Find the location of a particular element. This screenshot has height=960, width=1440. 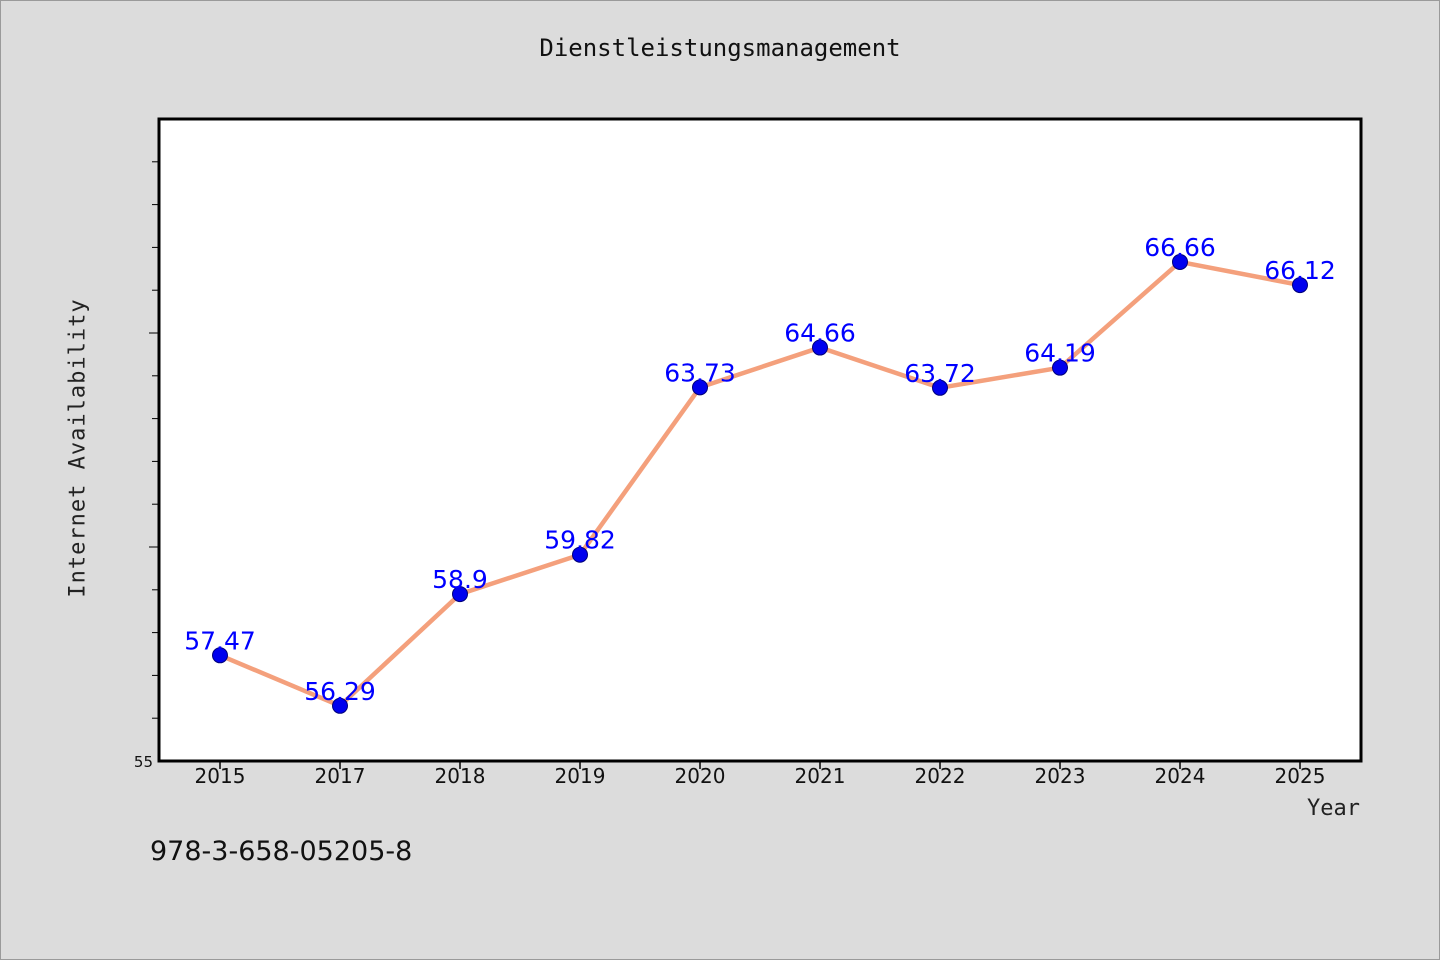

x-tick-label: 2019 is located at coordinates (580, 776).